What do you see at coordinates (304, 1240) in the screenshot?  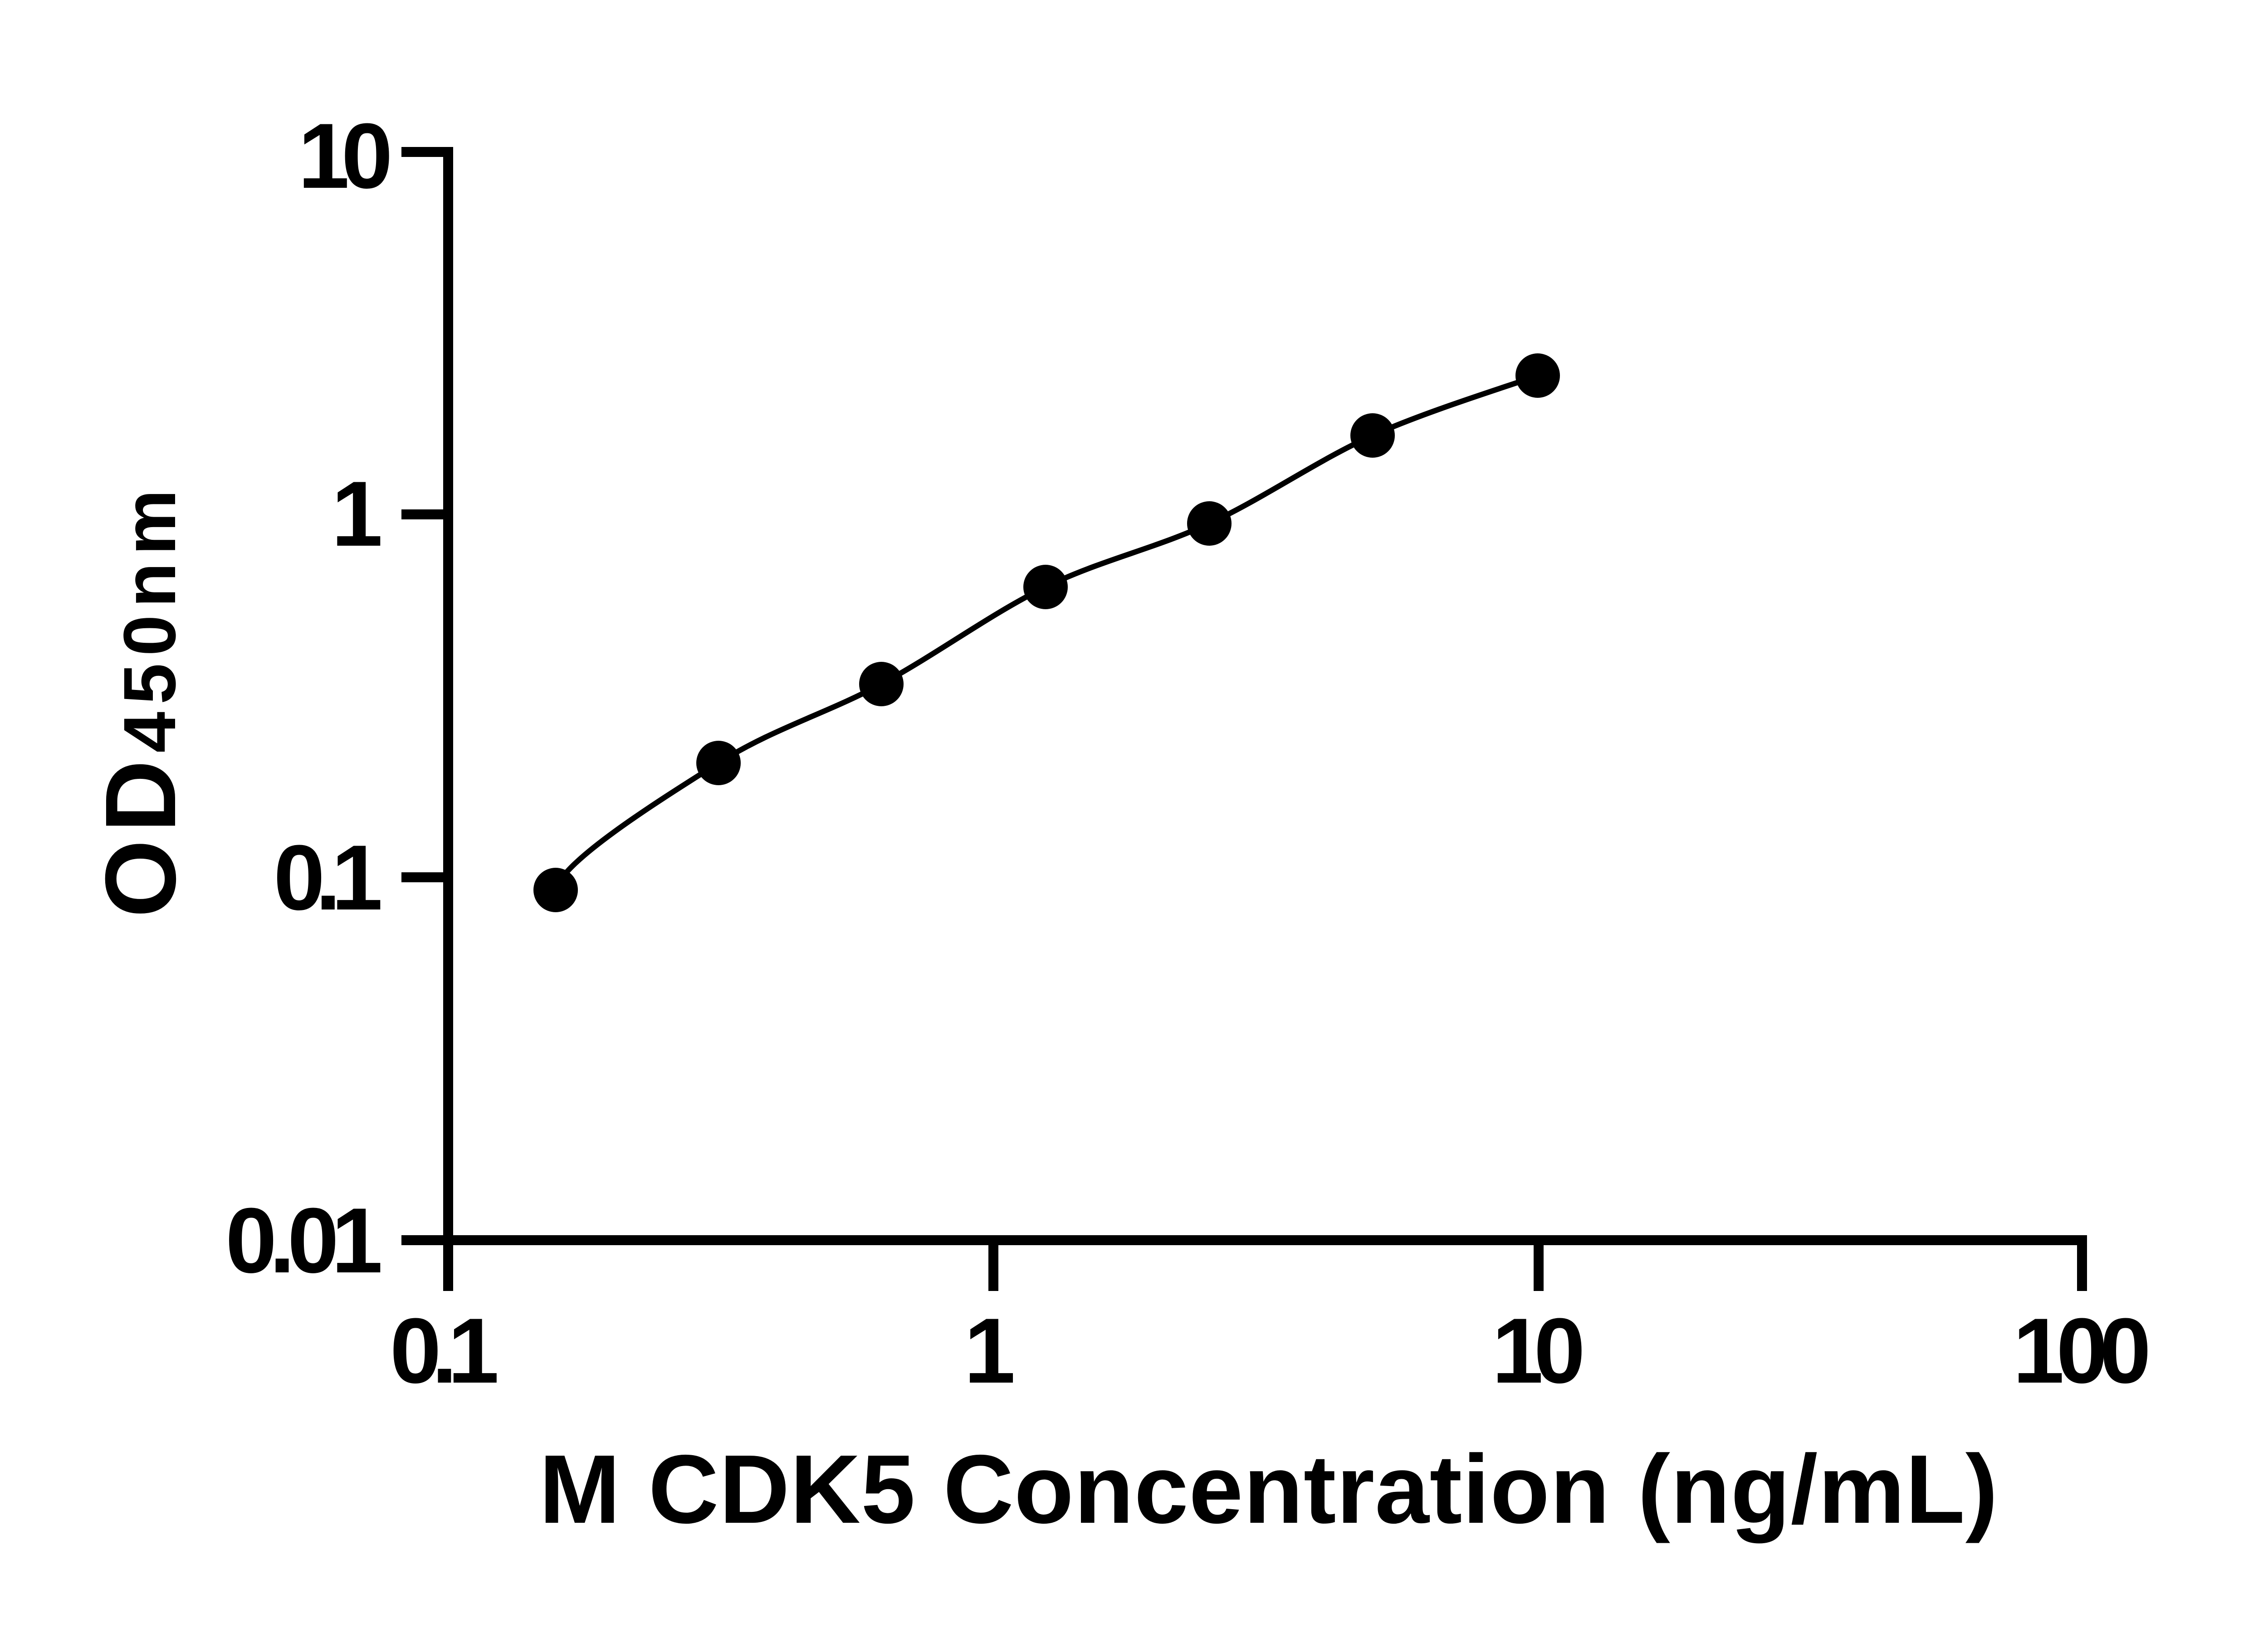 I see `svg-text: 0.01` at bounding box center [304, 1240].